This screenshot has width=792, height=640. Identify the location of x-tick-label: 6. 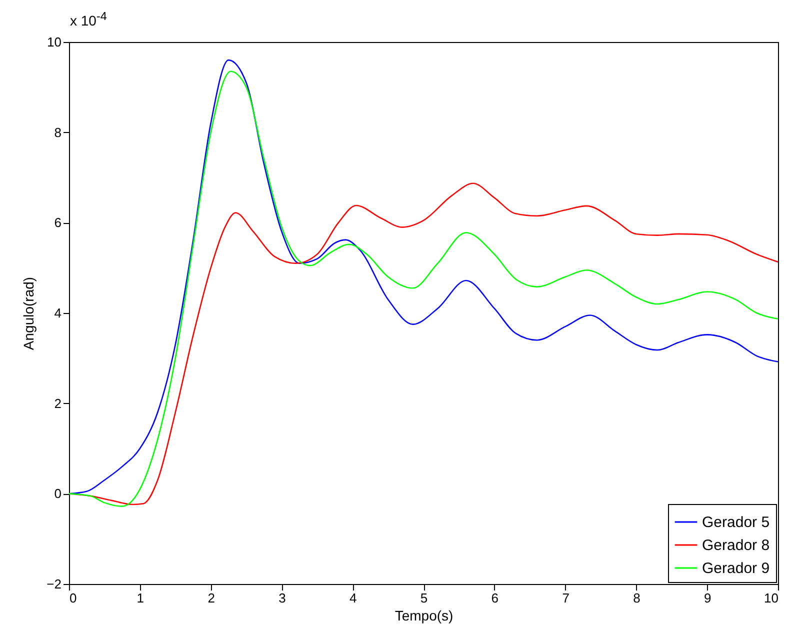
(495, 598).